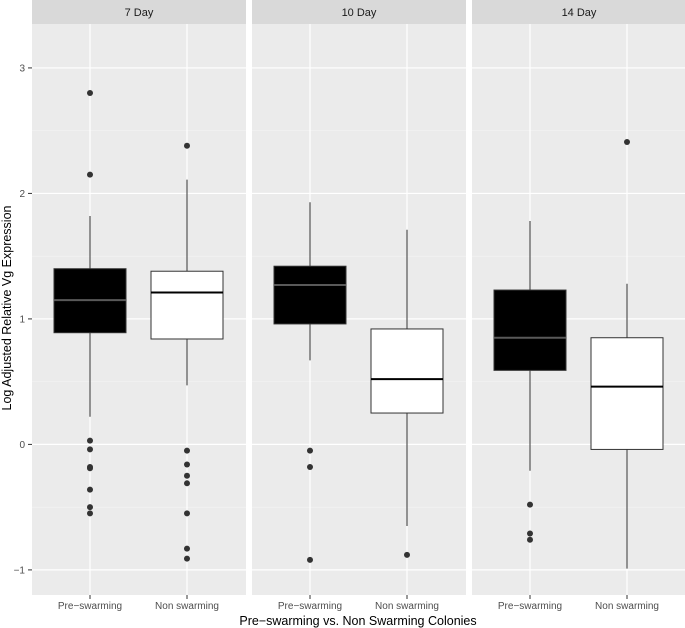 The width and height of the screenshot is (685, 628). I want to click on y-tick-label: 3, so click(22, 68).